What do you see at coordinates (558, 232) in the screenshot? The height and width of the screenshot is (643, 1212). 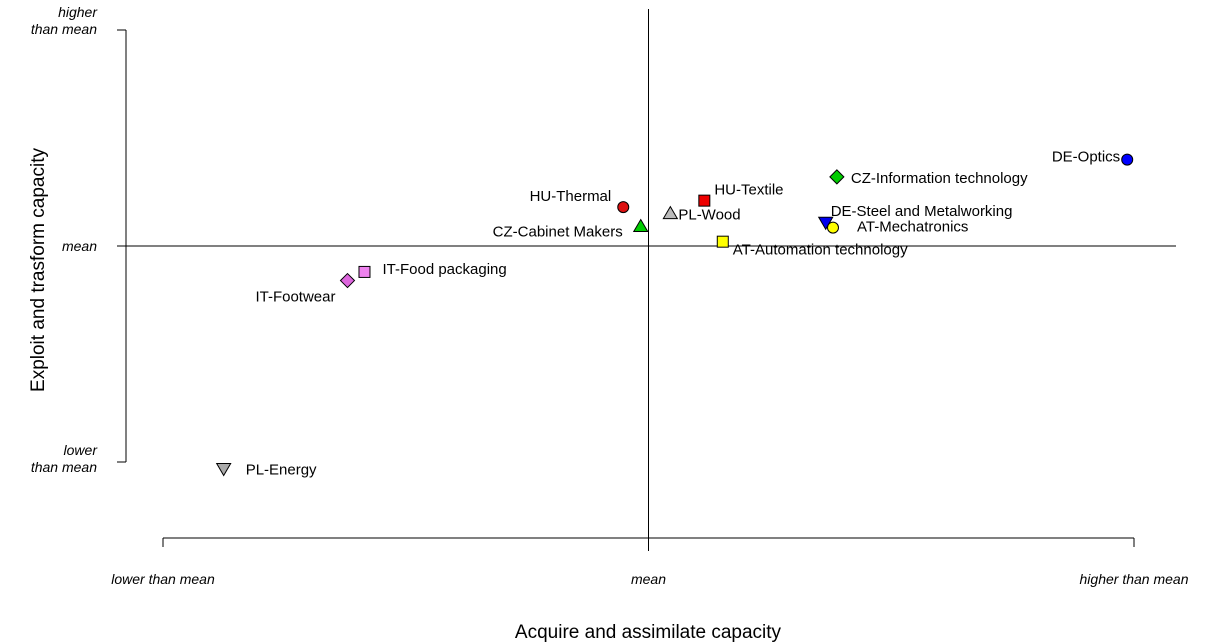 I see `data-point-label: CZ-Cabinet Makers` at bounding box center [558, 232].